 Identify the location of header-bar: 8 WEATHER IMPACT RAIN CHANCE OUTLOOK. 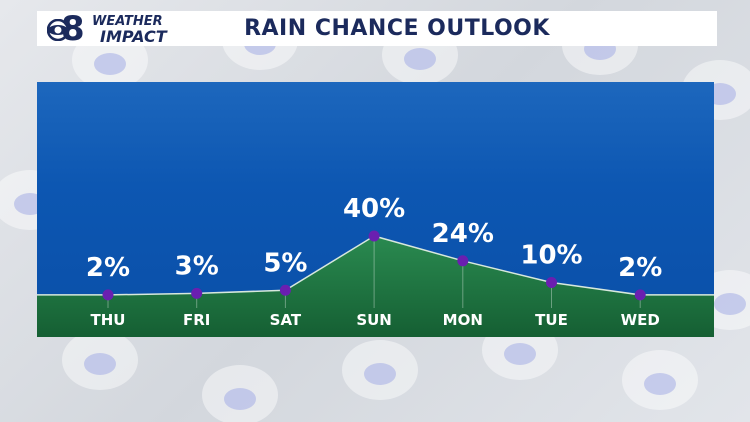
(377, 29).